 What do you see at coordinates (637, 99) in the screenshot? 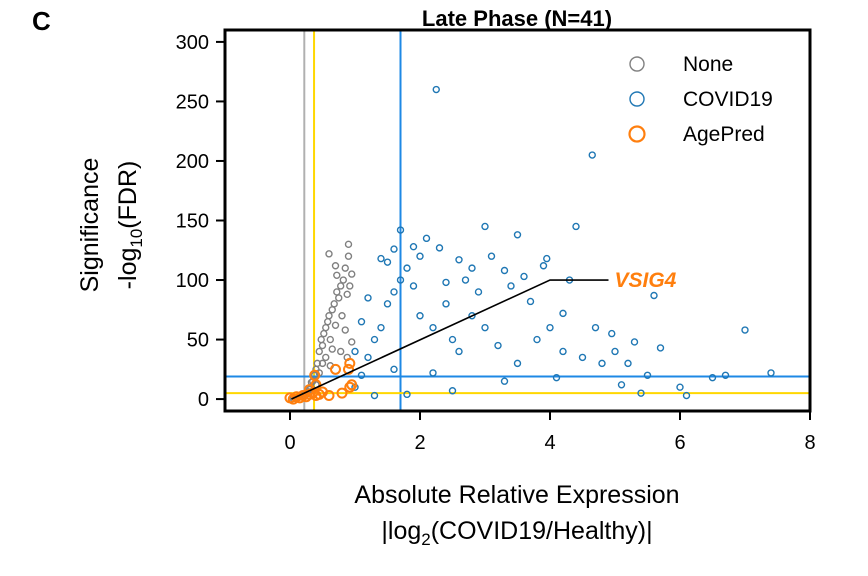
I see `legend-marker-covid19` at bounding box center [637, 99].